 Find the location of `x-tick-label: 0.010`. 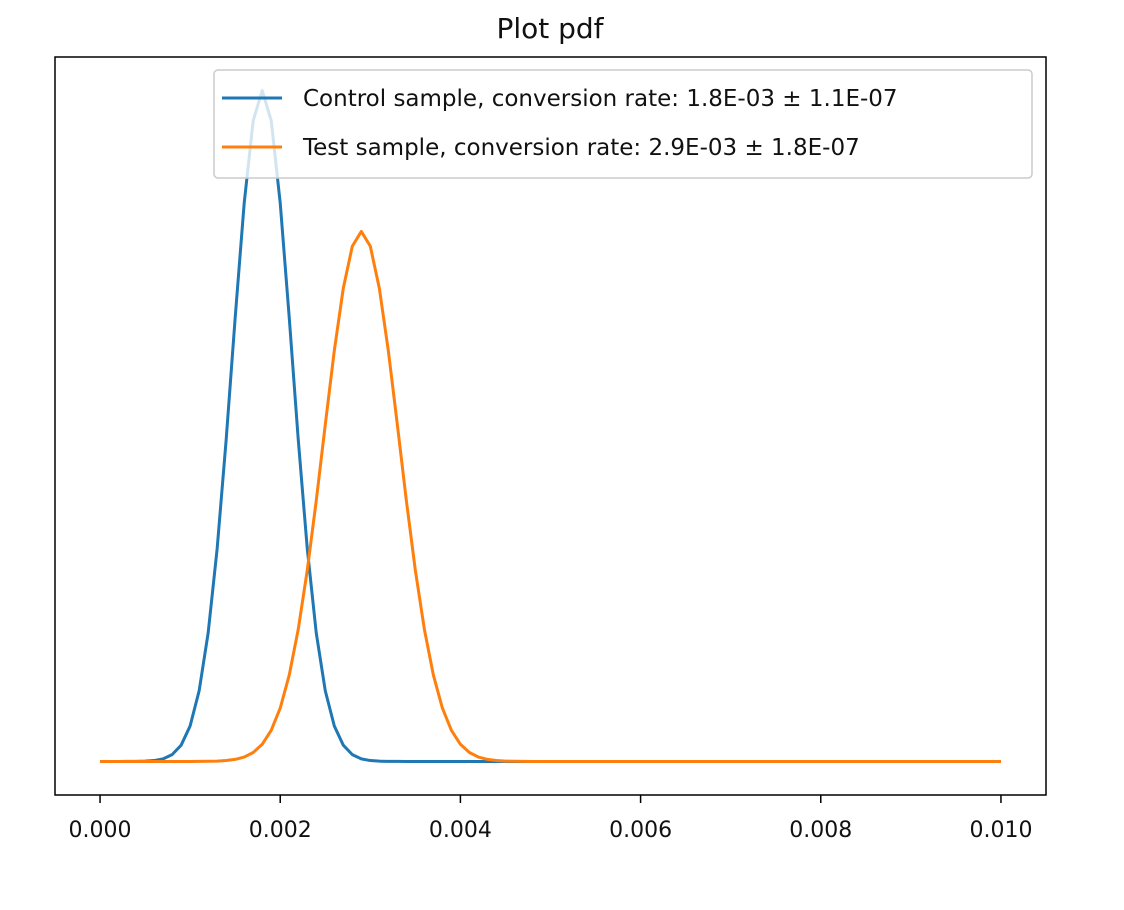

x-tick-label: 0.010 is located at coordinates (1000, 830).